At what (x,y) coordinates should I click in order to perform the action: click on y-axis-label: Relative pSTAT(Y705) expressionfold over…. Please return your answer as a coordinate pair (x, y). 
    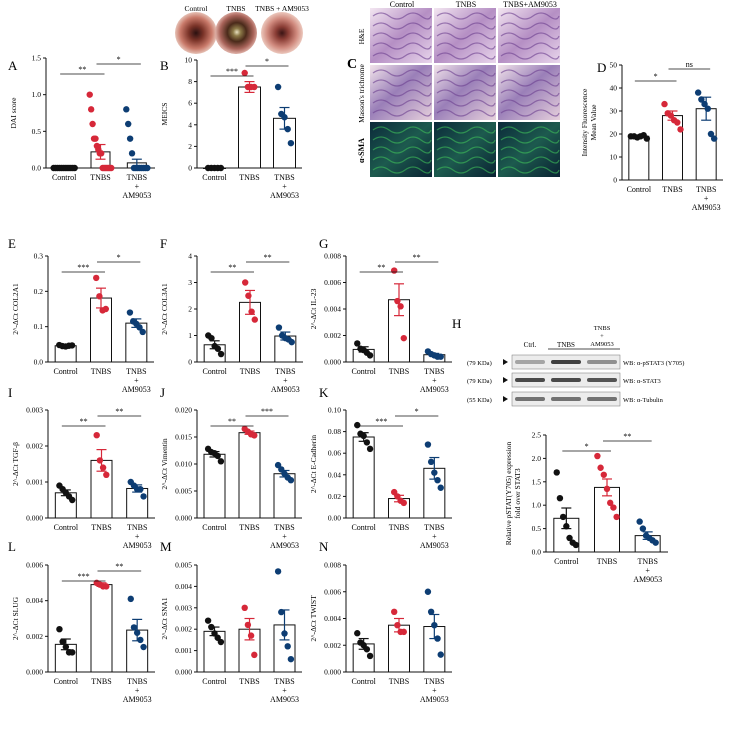
    Looking at the image, I should click on (513, 493).